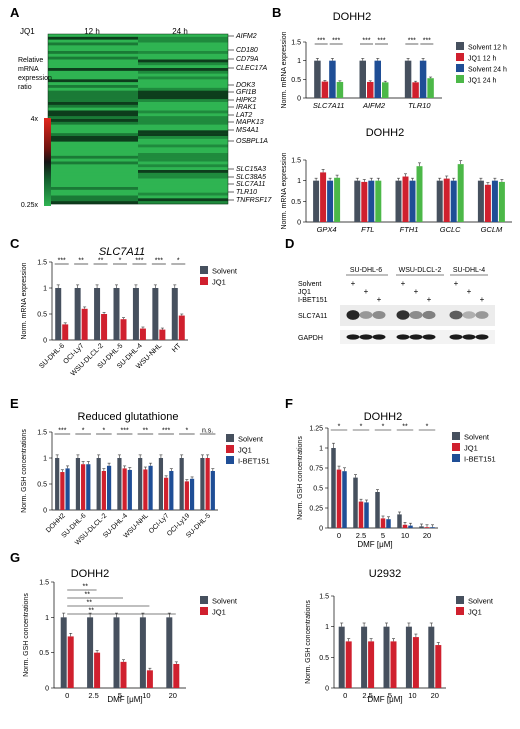 The width and height of the screenshot is (520, 729). What do you see at coordinates (251, 184) in the screenshot?
I see `gene-label-slc7a11: SLC7A11` at bounding box center [251, 184].